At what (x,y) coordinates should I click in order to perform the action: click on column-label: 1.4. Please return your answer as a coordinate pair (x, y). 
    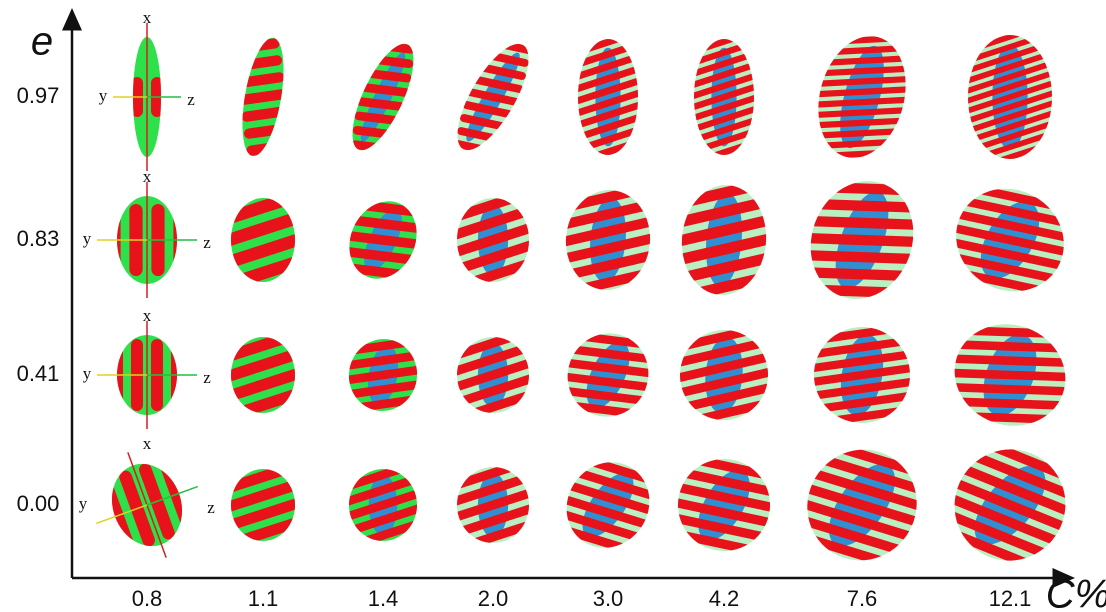
    Looking at the image, I should click on (383, 598).